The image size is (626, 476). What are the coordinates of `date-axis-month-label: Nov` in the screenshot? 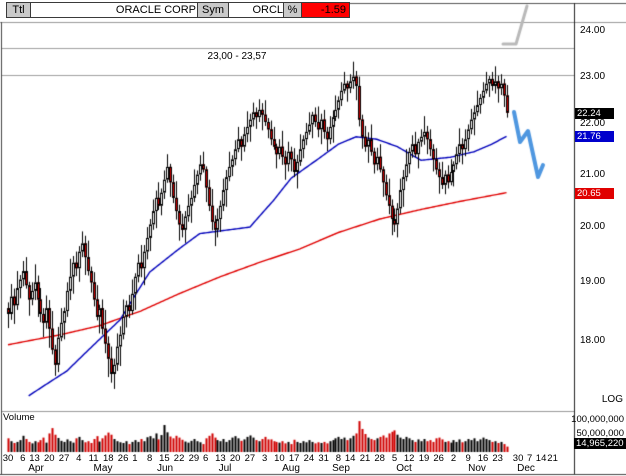 It's located at (477, 468).